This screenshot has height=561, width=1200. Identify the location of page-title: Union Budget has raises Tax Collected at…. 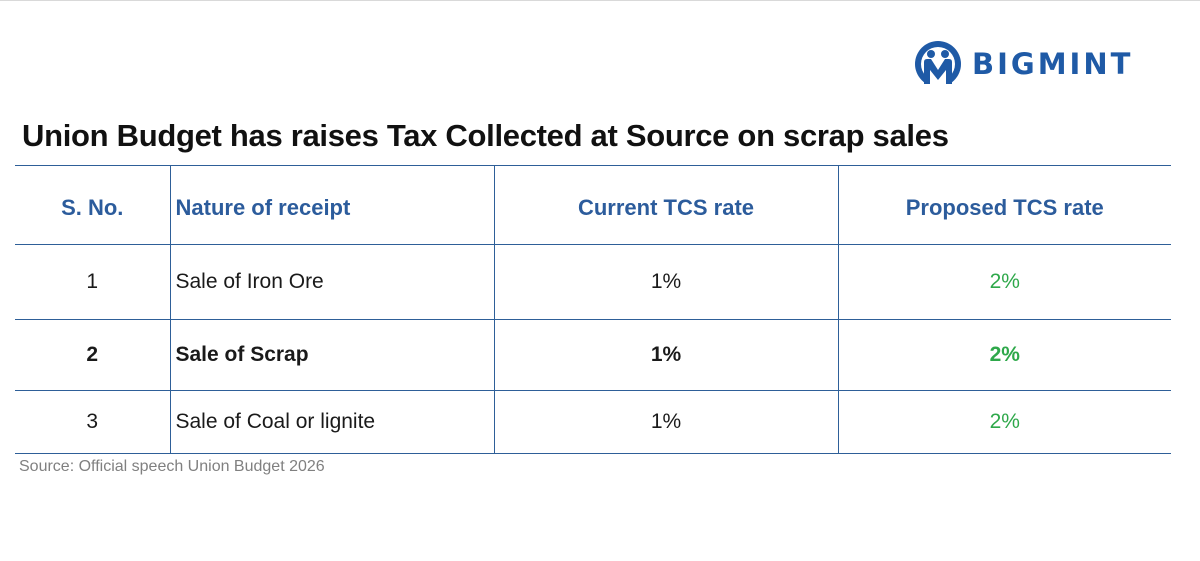
(485, 135).